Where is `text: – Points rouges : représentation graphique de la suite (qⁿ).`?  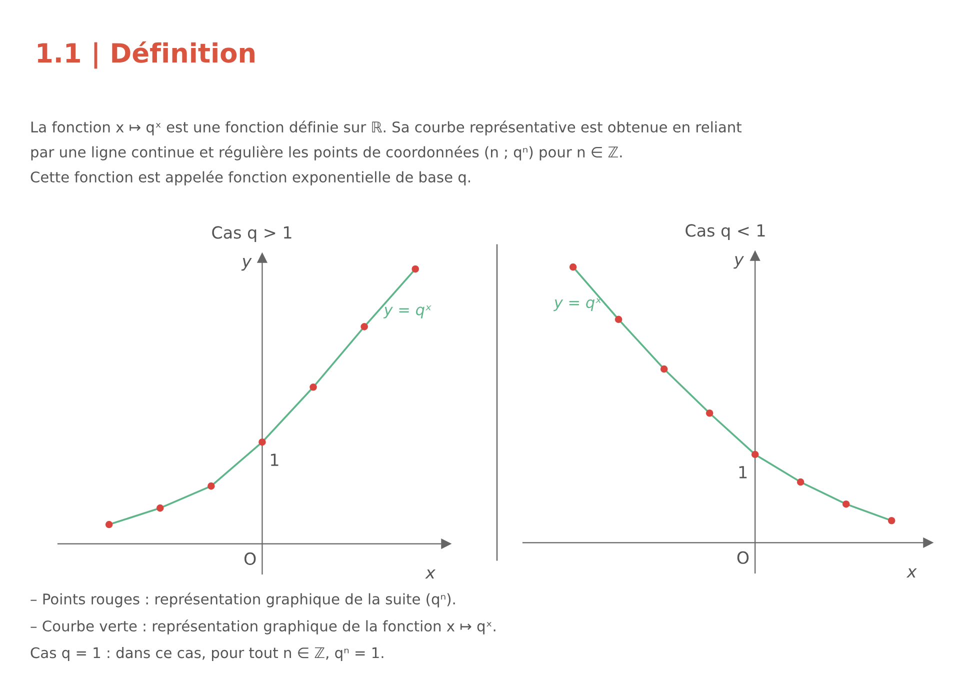
text: – Points rouges : représentation graphique de la suite (qⁿ). is located at coordinates (242, 600).